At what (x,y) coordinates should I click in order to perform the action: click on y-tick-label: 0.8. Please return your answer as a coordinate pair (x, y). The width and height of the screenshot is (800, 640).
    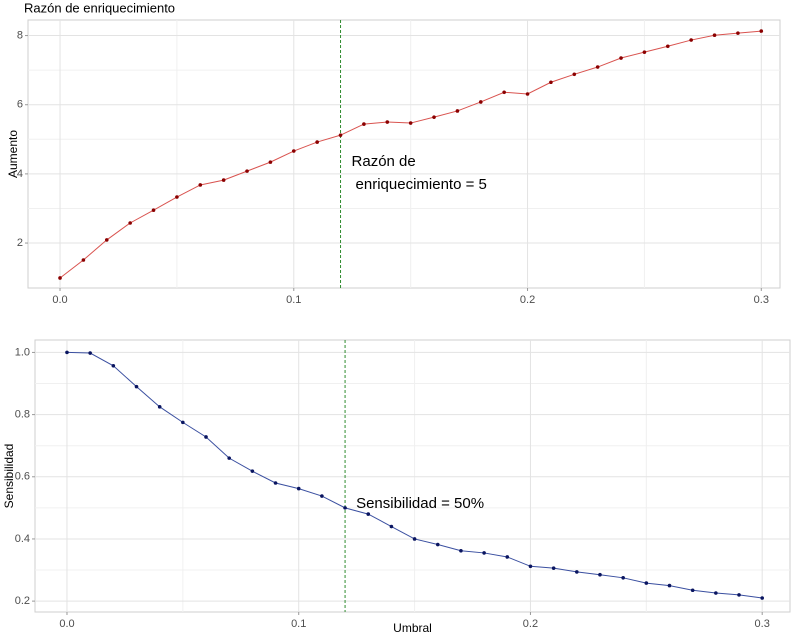
    Looking at the image, I should click on (22, 415).